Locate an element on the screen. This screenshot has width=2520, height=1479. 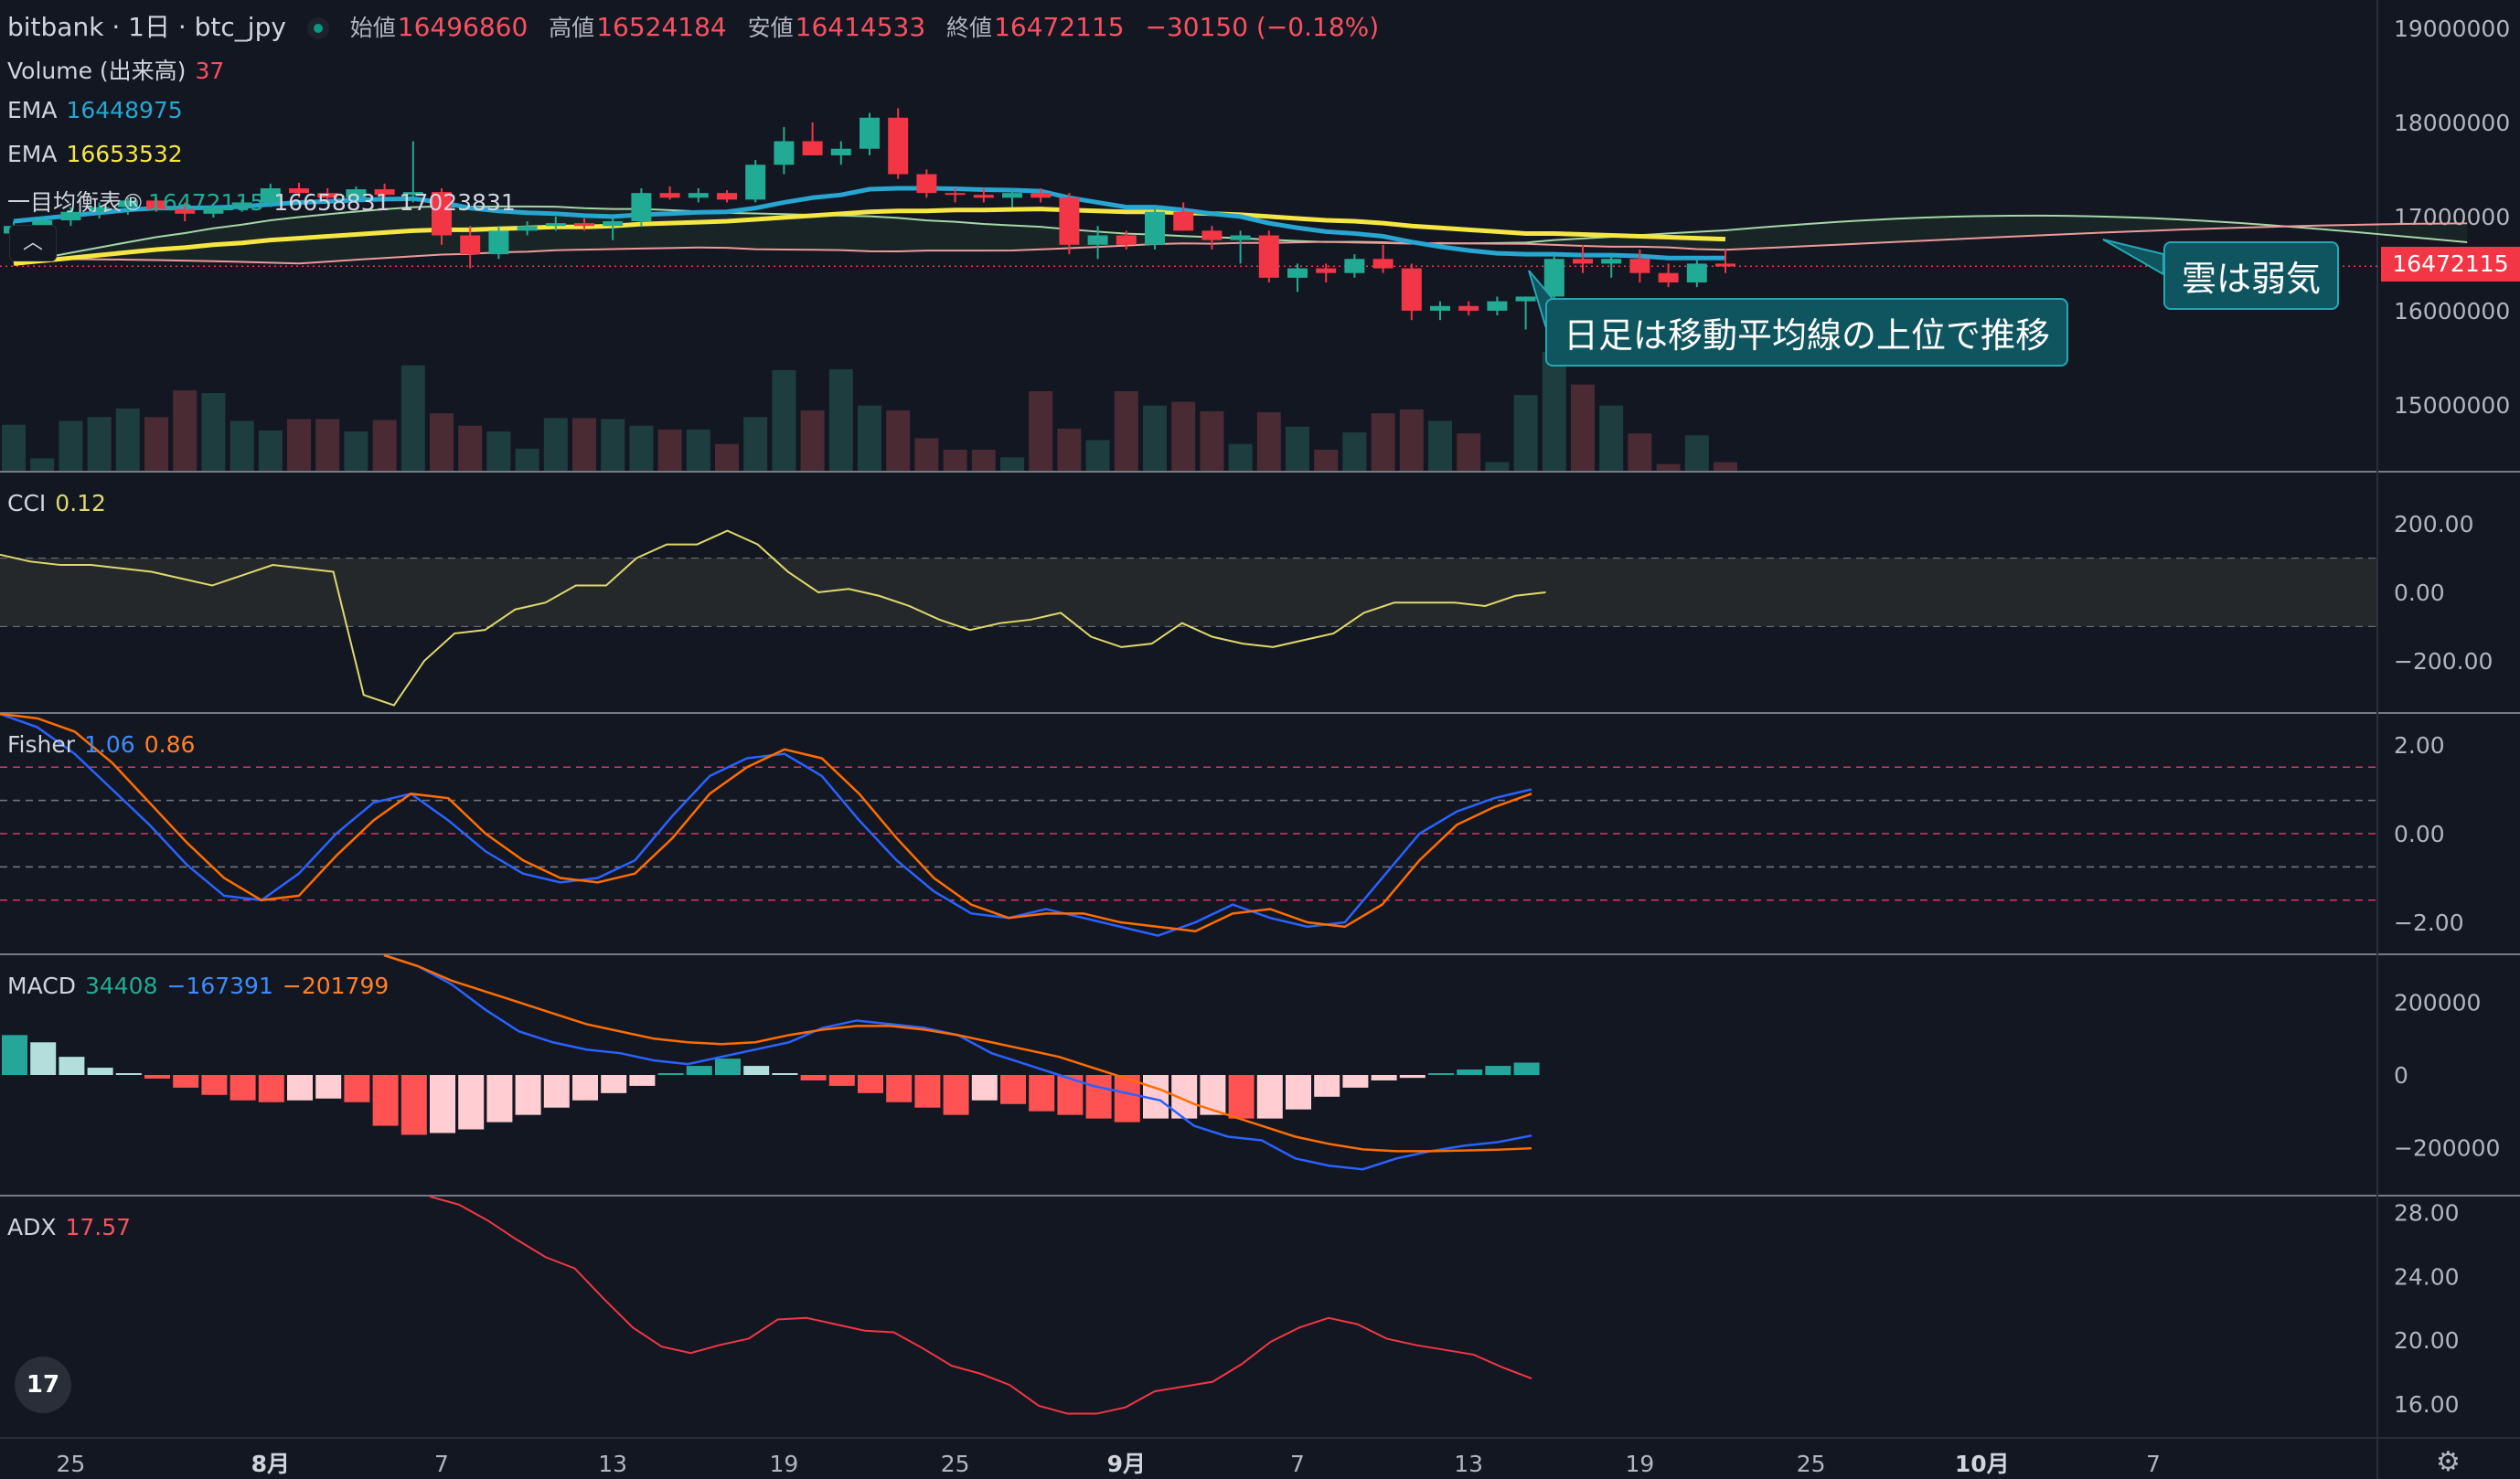
ema-fast-label: EMA is located at coordinates (32, 110).